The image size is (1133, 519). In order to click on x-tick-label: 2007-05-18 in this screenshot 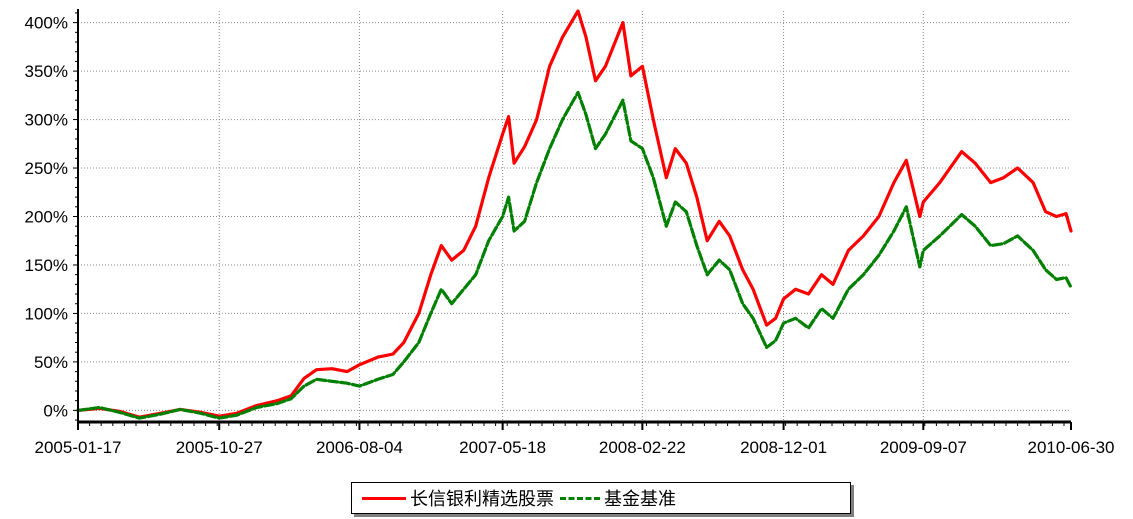, I will do `click(502, 447)`.